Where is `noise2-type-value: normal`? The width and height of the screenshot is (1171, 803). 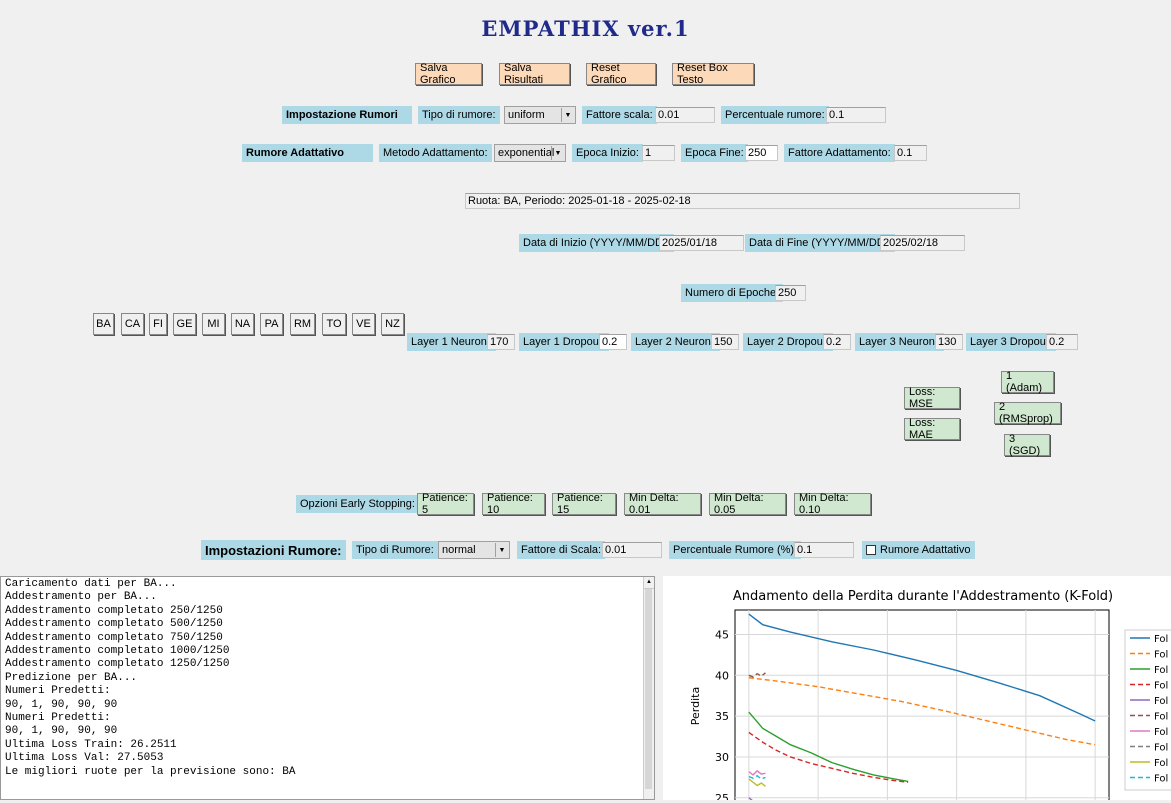
noise2-type-value: normal is located at coordinates (459, 550).